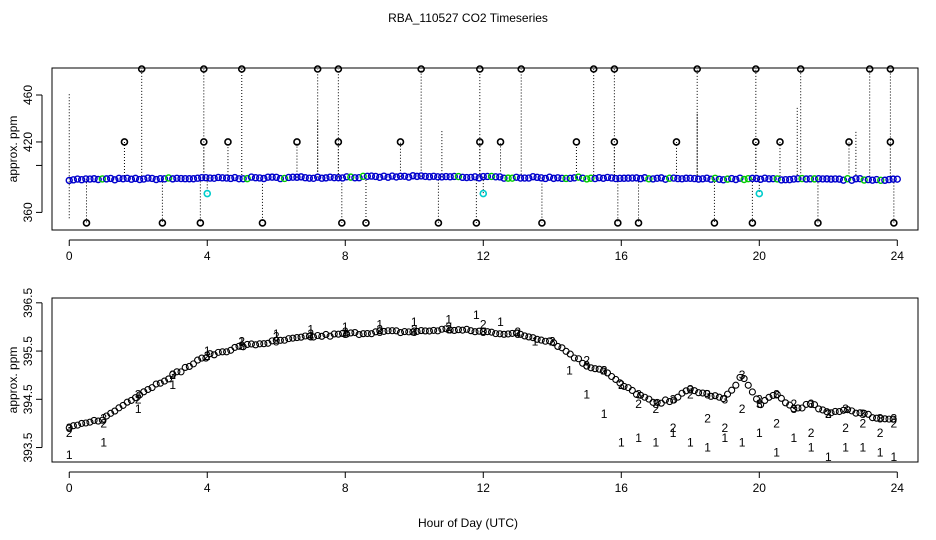 Image resolution: width=936 pixels, height=540 pixels. What do you see at coordinates (483, 193) in the screenshot?
I see `highlight-point` at bounding box center [483, 193].